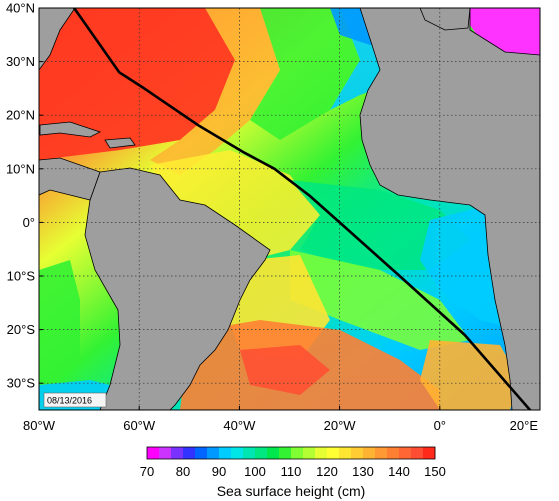  I want to click on land-cuba, so click(70, 129).